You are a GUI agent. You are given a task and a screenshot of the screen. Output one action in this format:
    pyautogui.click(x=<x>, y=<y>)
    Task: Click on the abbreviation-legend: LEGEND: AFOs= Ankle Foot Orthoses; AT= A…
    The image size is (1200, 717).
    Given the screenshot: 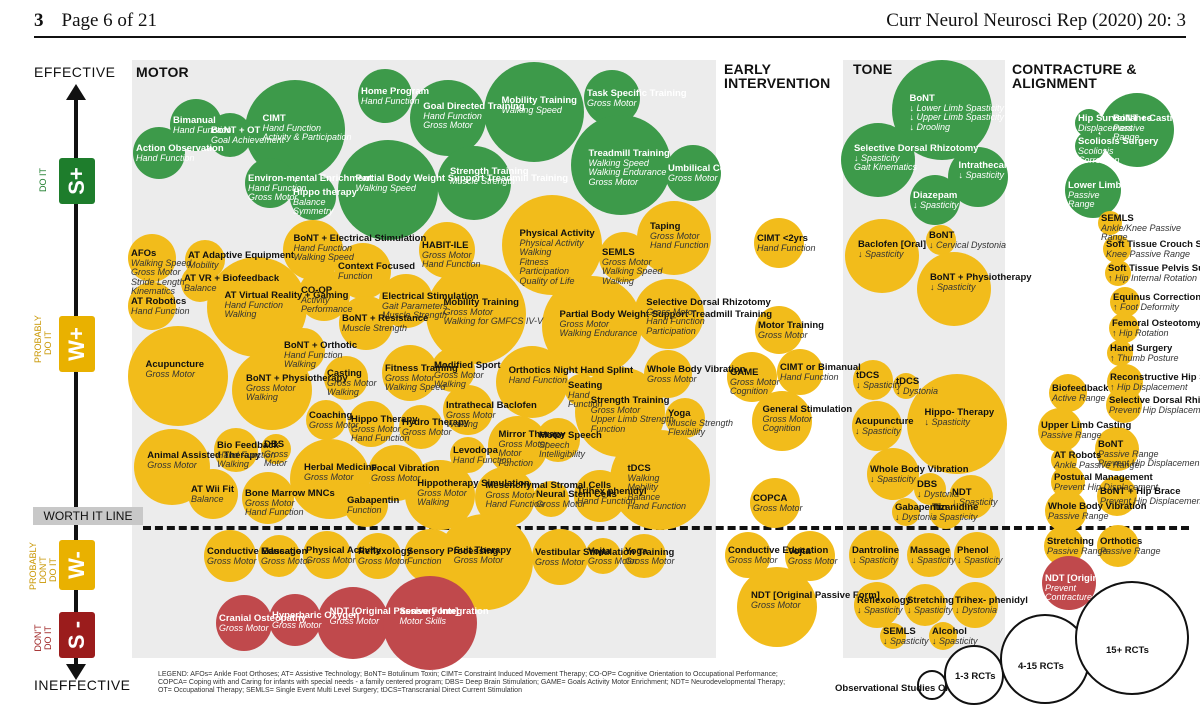 What is the action you would take?
    pyautogui.click(x=472, y=682)
    